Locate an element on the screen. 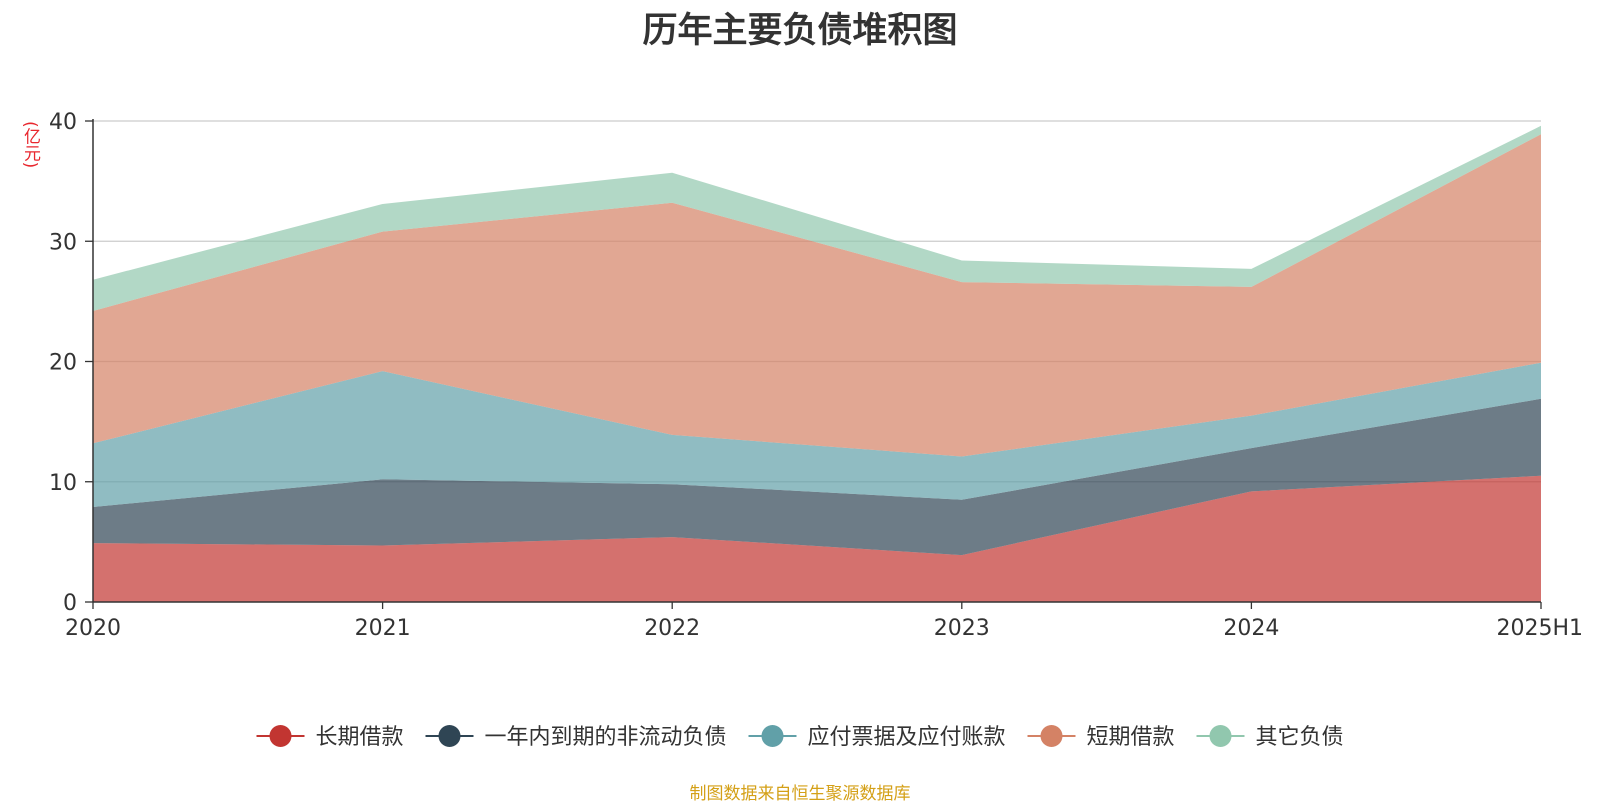  data-source-footer: 制图数据来自恒生聚源数据库 is located at coordinates (800, 794).